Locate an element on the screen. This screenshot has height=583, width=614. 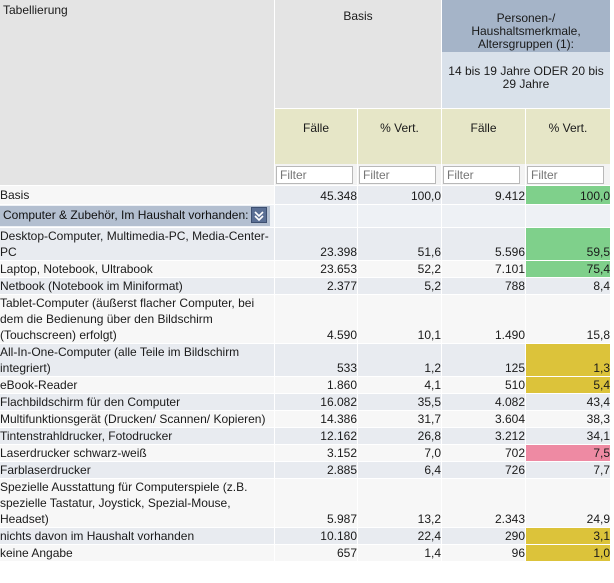
cell-b-faelle: 1.860 is located at coordinates (315, 384).